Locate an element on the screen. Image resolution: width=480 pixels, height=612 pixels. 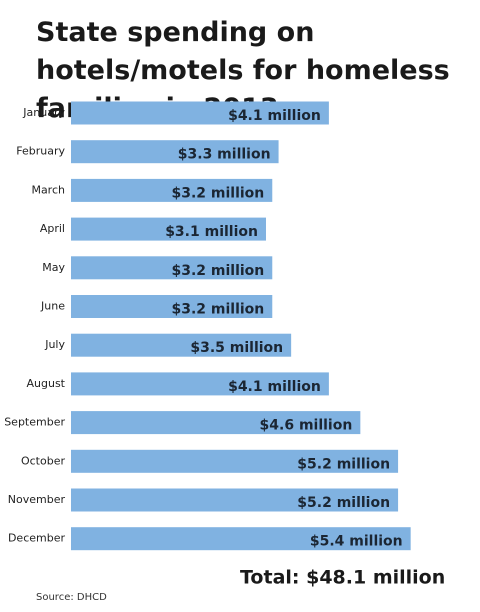
value-label: $3.1 million is located at coordinates (211, 232).